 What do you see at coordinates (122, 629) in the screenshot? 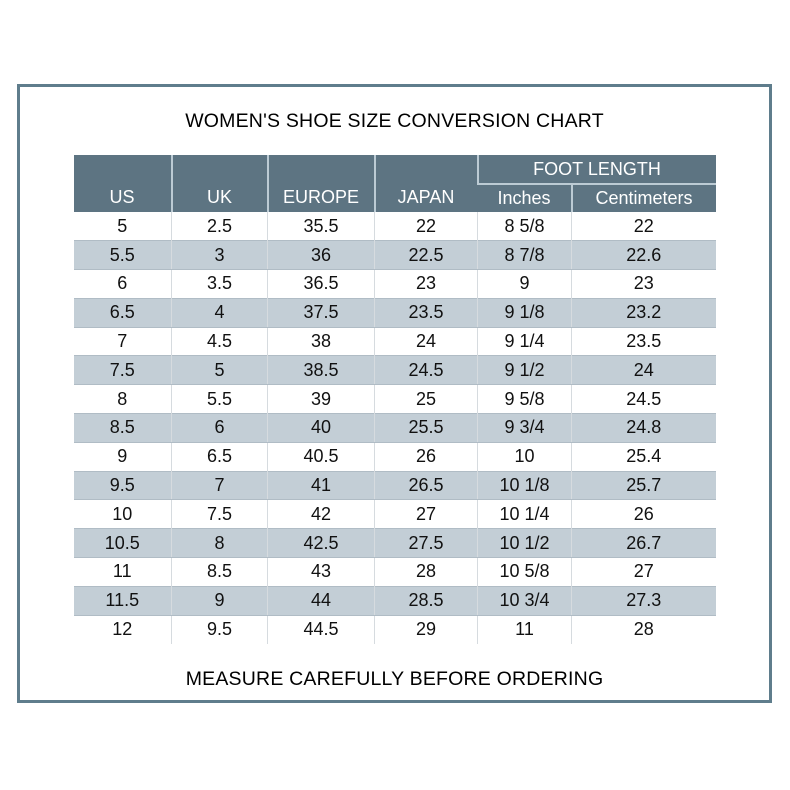
I see `cell: 12` at bounding box center [122, 629].